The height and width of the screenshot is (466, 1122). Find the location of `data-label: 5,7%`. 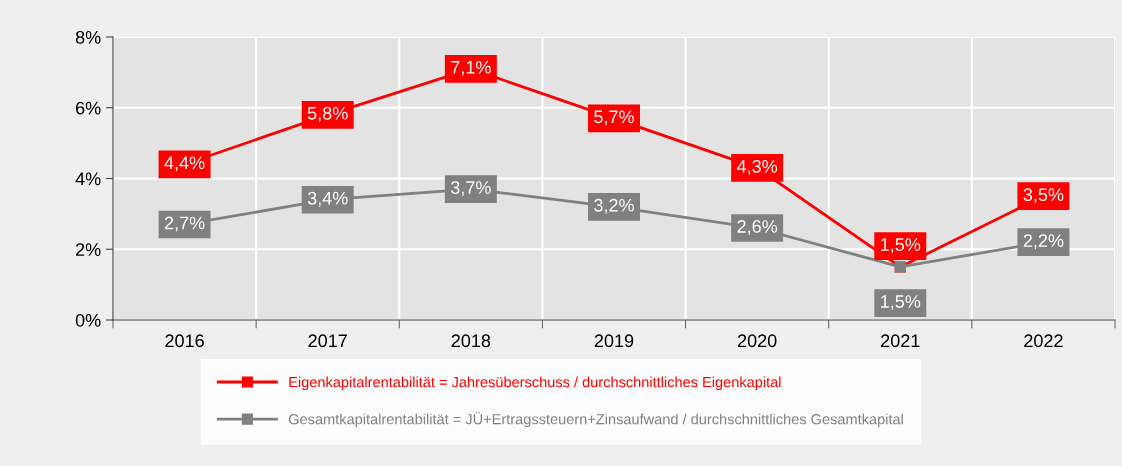

data-label: 5,7% is located at coordinates (614, 118).